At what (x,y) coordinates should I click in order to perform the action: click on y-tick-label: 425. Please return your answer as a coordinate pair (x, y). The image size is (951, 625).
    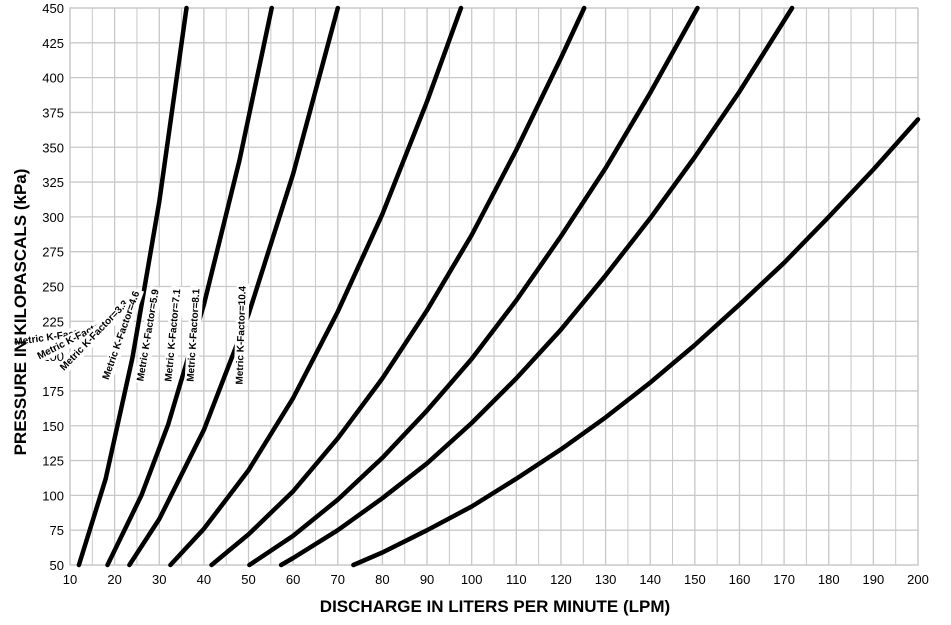
    Looking at the image, I should click on (53, 43).